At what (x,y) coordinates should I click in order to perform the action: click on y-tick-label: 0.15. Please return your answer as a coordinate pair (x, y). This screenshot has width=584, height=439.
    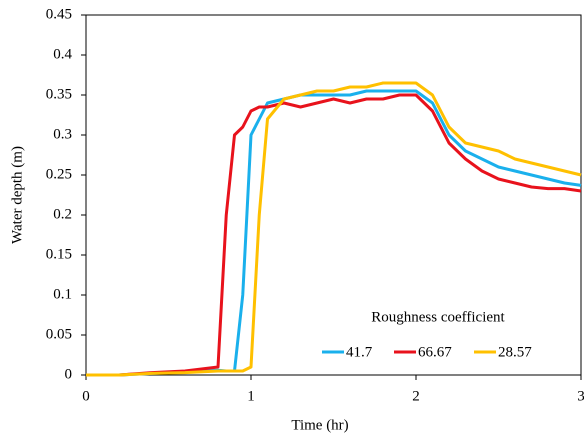
    Looking at the image, I should click on (59, 254).